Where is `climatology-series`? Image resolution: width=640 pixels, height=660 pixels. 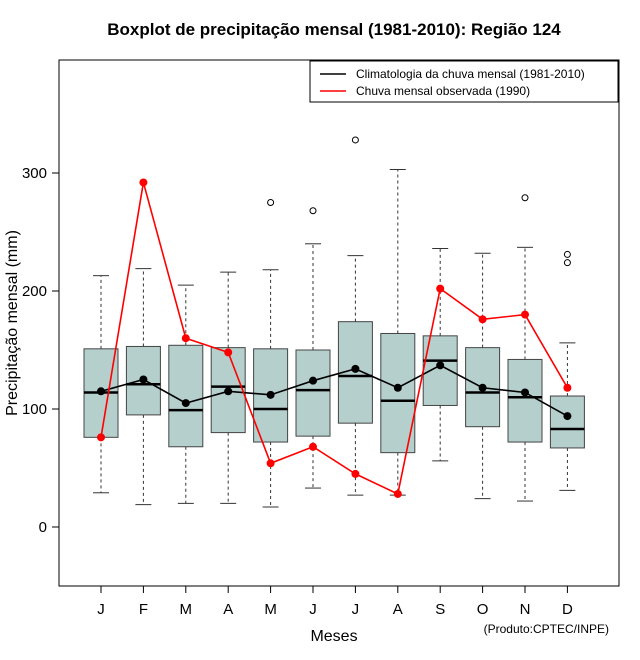
climatology-series is located at coordinates (334, 391).